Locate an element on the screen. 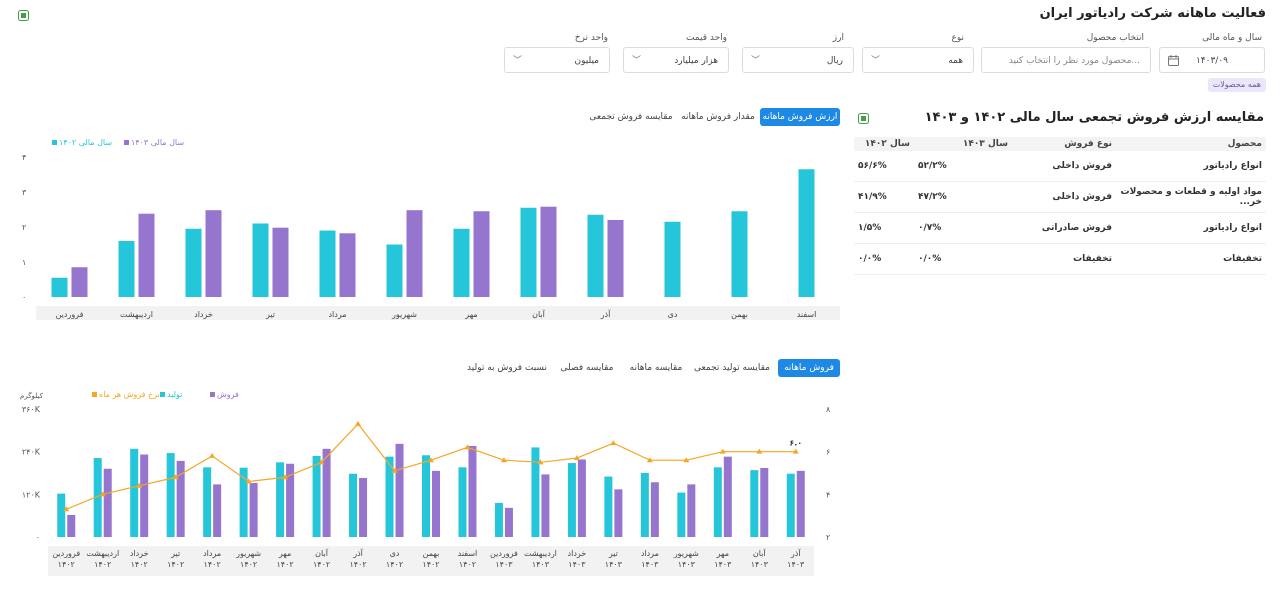 The image size is (1280, 601). tab-seasonal-comparison: مقایسه فصلی is located at coordinates (587, 368).